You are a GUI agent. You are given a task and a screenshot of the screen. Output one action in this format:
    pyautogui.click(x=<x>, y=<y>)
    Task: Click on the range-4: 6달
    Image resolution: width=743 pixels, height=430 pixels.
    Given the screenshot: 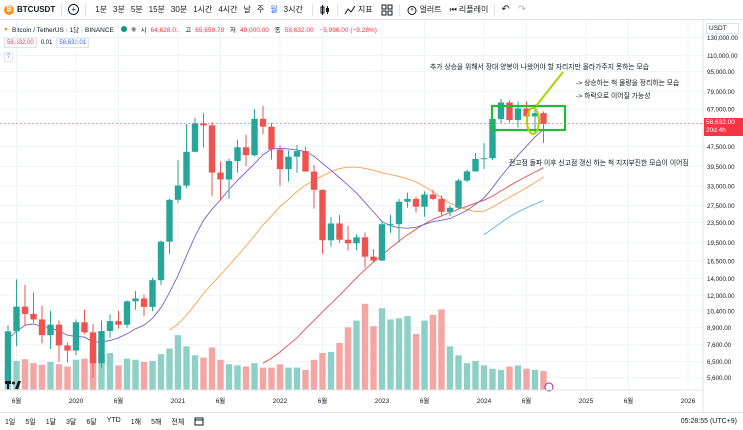 What is the action you would take?
    pyautogui.click(x=91, y=422)
    